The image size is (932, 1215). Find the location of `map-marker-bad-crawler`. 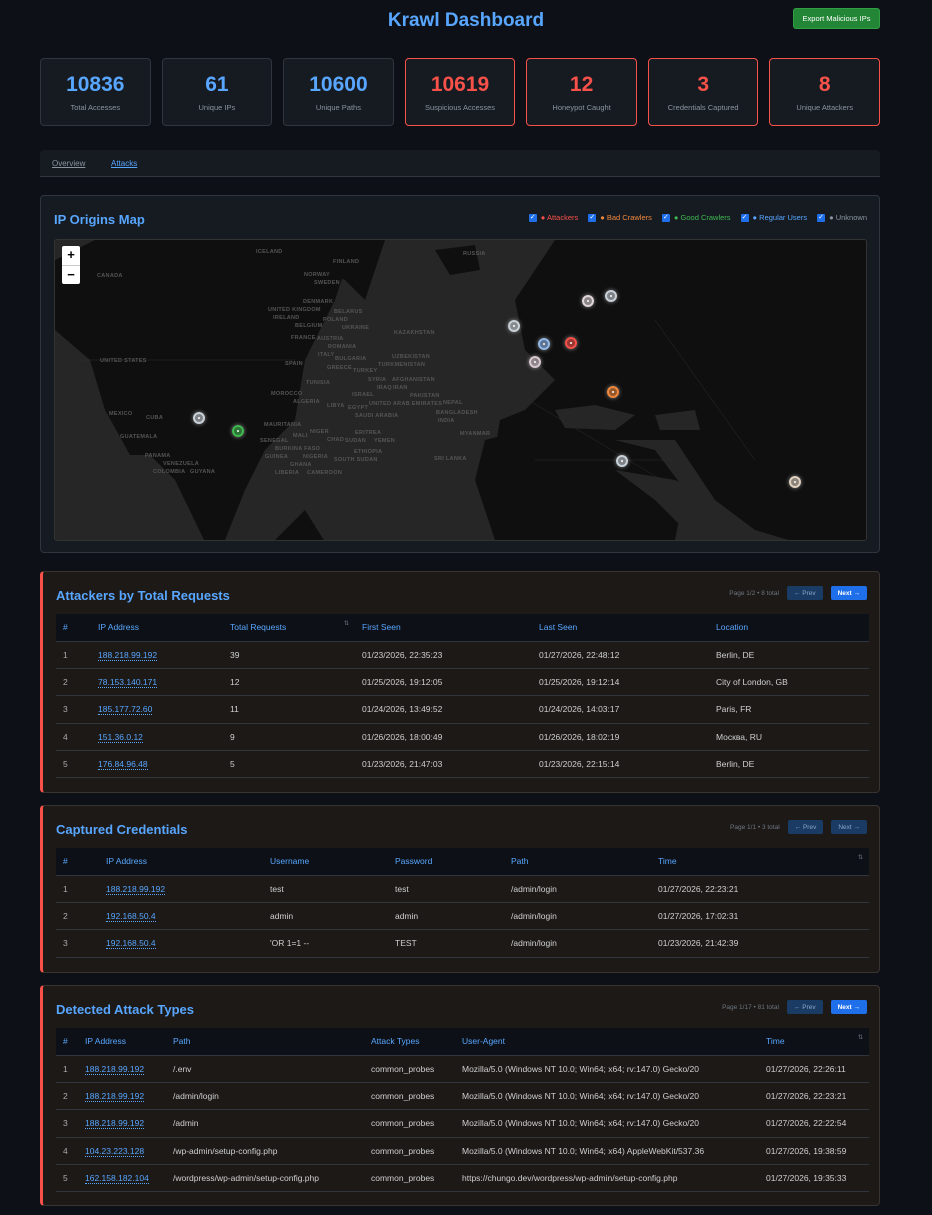

map-marker-bad-crawler is located at coordinates (613, 392).